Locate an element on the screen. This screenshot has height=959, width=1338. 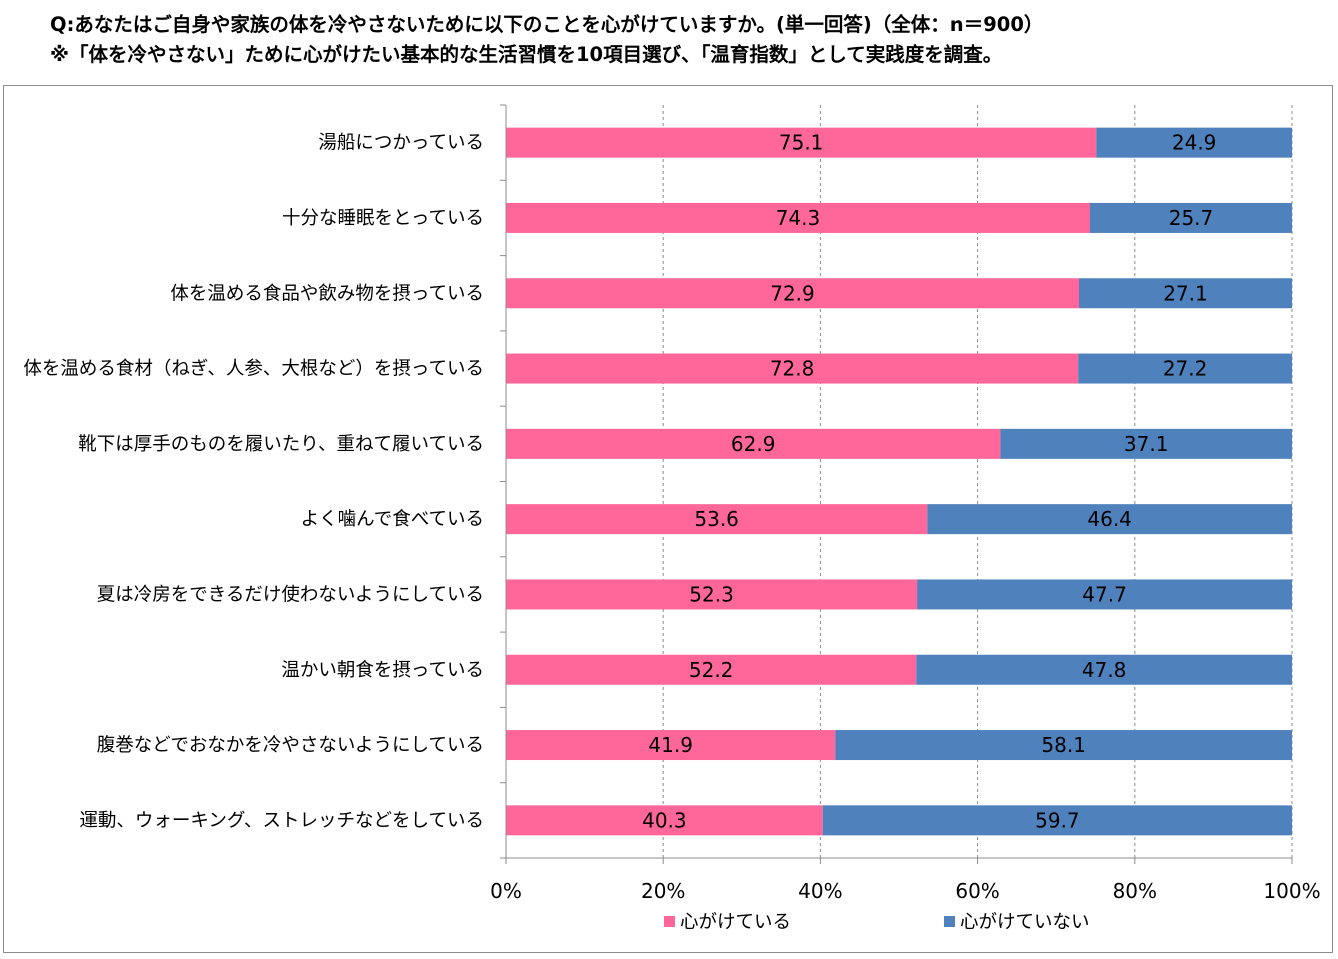
data-label: 72.9 is located at coordinates (792, 293).